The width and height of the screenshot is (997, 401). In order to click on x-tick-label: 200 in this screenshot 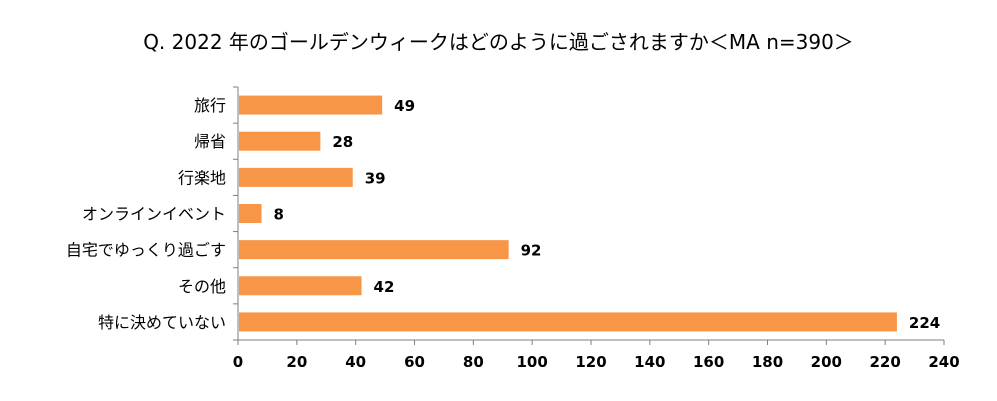, I will do `click(826, 362)`.